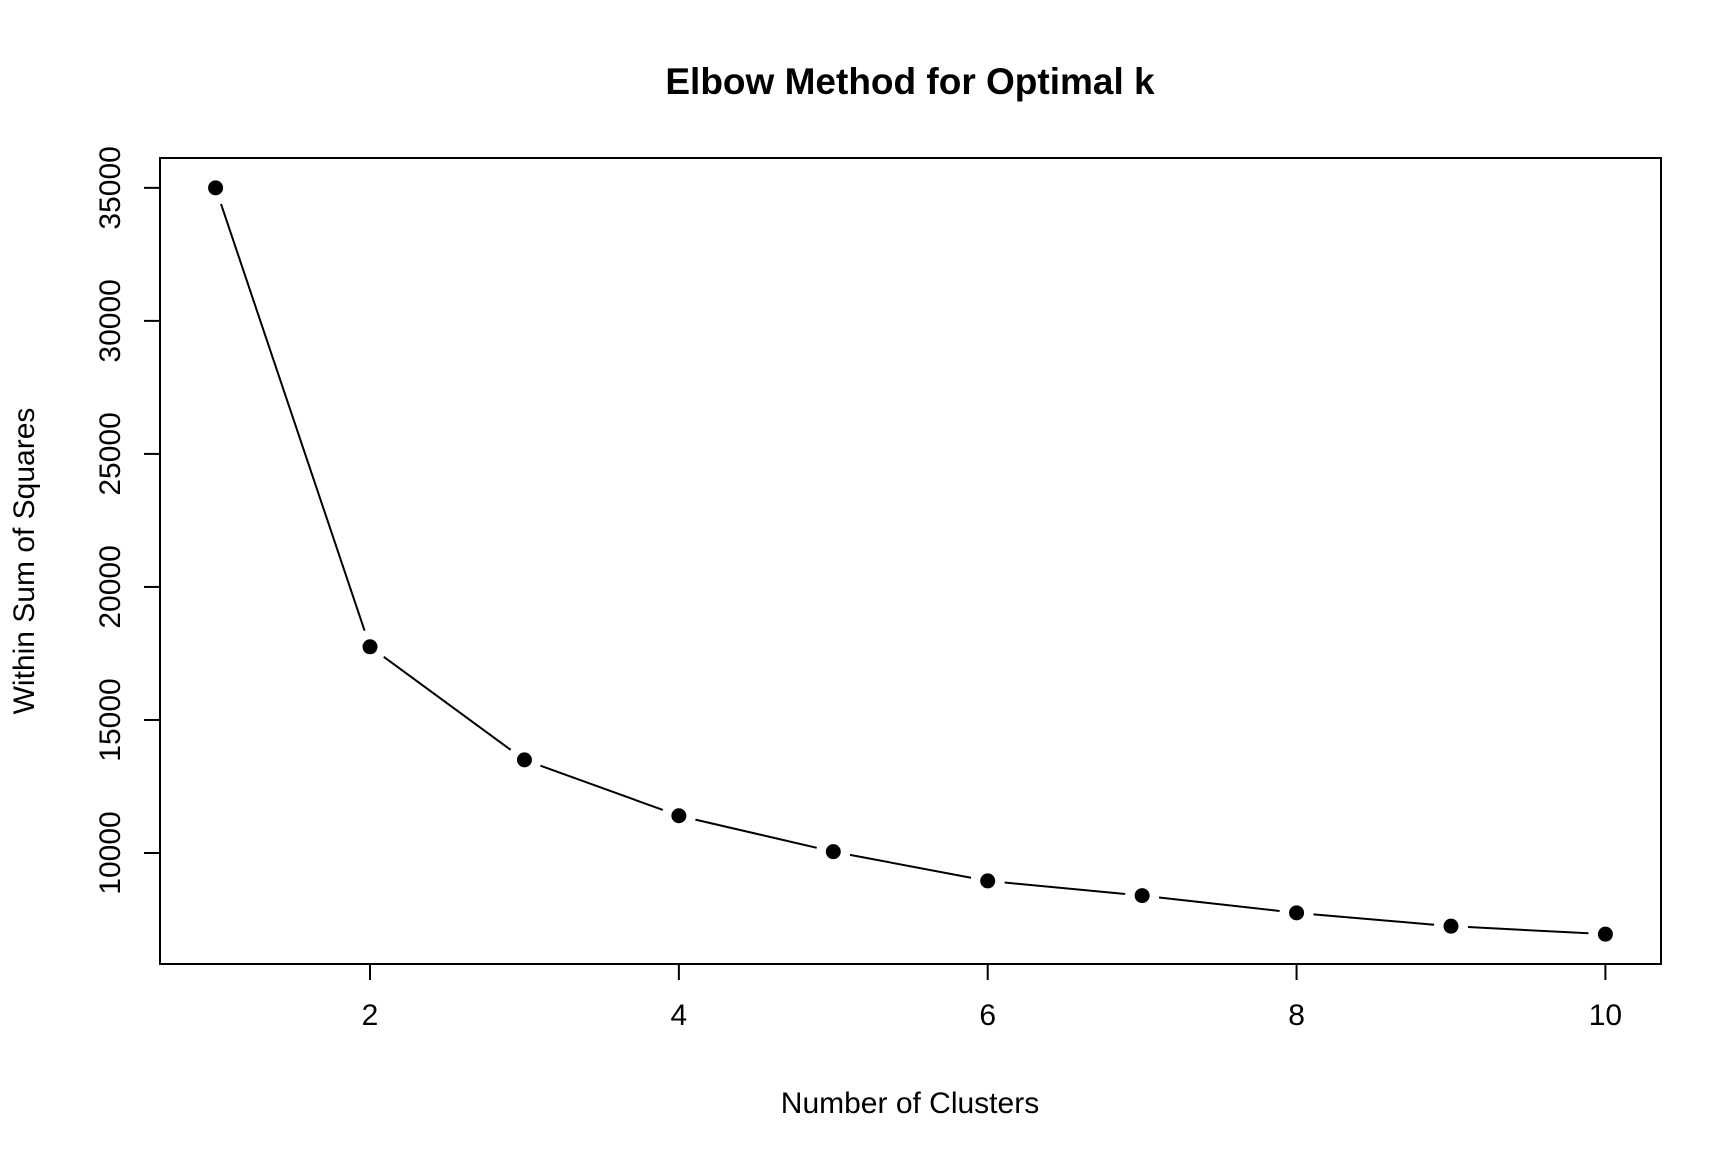 This screenshot has height=1152, width=1728. What do you see at coordinates (992, 998) in the screenshot?
I see `x-axis: 2 4 6 8 10` at bounding box center [992, 998].